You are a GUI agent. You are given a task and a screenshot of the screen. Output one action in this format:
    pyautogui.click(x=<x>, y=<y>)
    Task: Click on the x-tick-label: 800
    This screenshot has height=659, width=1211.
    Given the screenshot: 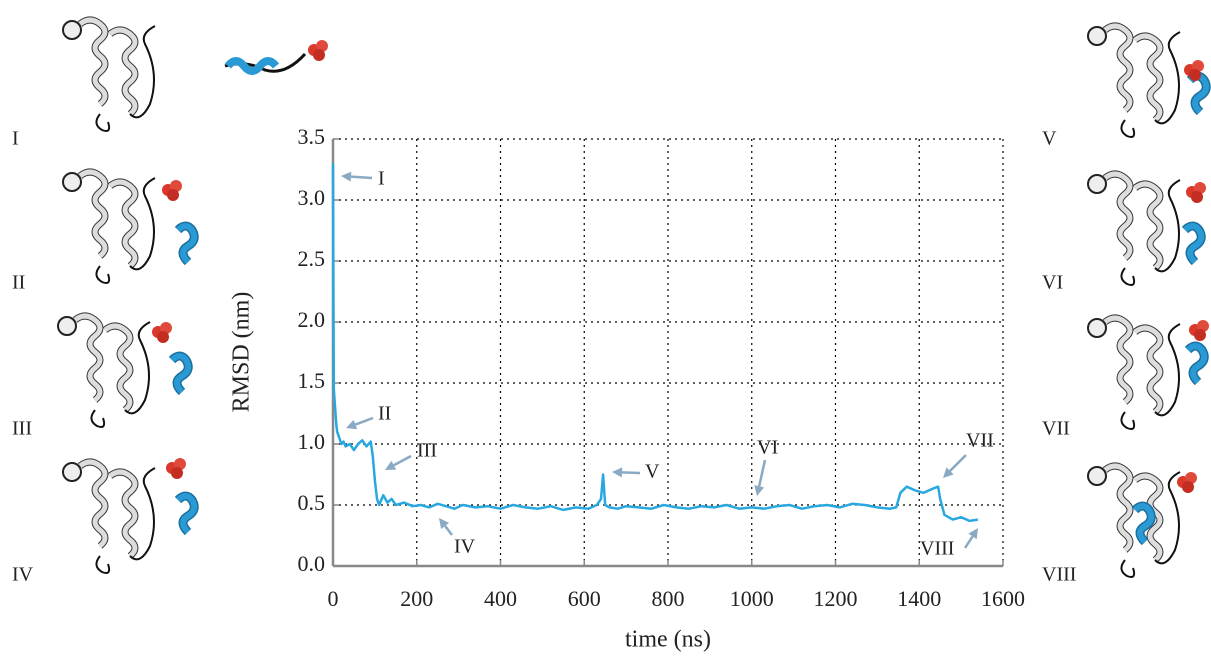 What is the action you would take?
    pyautogui.click(x=668, y=598)
    